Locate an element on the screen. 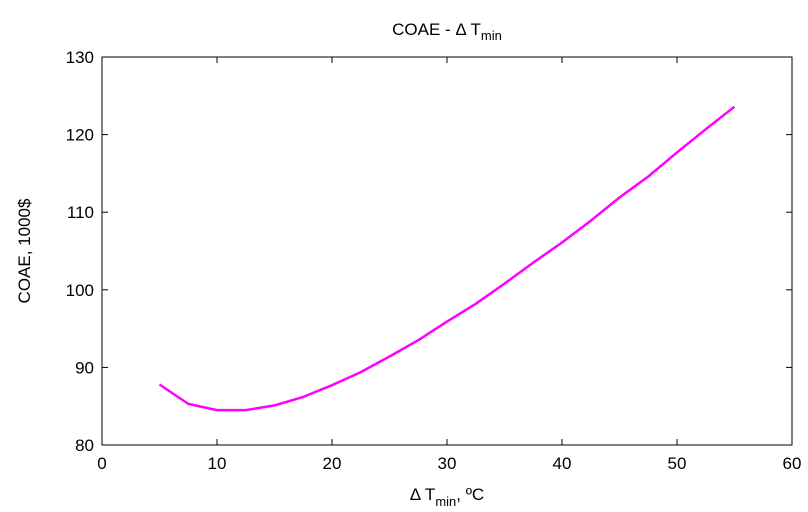 The image size is (808, 512). x-tick-label-30: 30 is located at coordinates (447, 463).